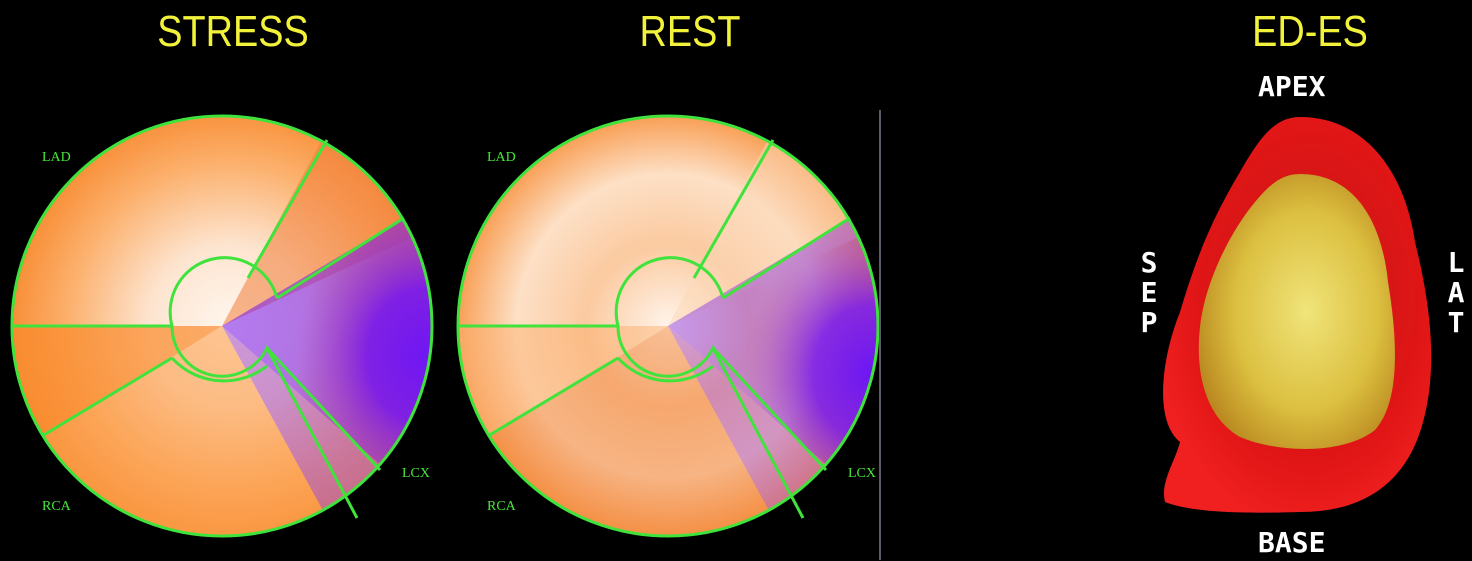 This screenshot has width=1472, height=561. What do you see at coordinates (56, 157) in the screenshot?
I see `stress-lad-label: LAD` at bounding box center [56, 157].